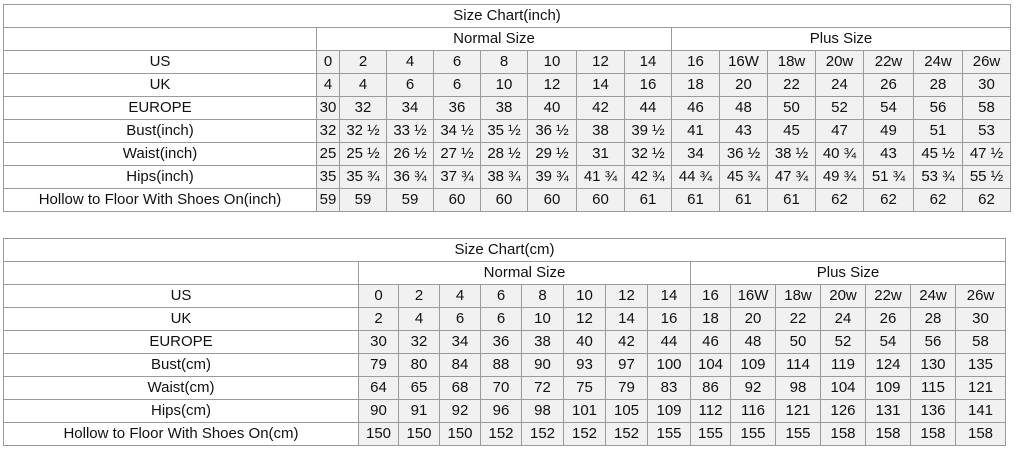  What do you see at coordinates (542, 365) in the screenshot?
I see `size-cell: 90` at bounding box center [542, 365].